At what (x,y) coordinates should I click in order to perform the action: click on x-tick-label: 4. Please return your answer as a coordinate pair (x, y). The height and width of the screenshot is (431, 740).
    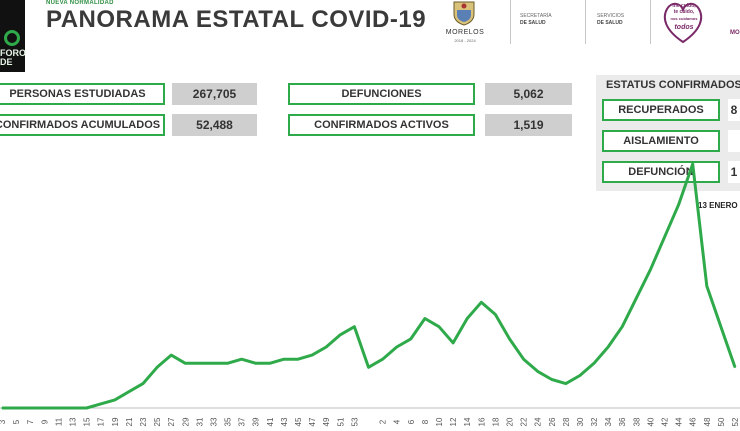
    Looking at the image, I should click on (397, 421).